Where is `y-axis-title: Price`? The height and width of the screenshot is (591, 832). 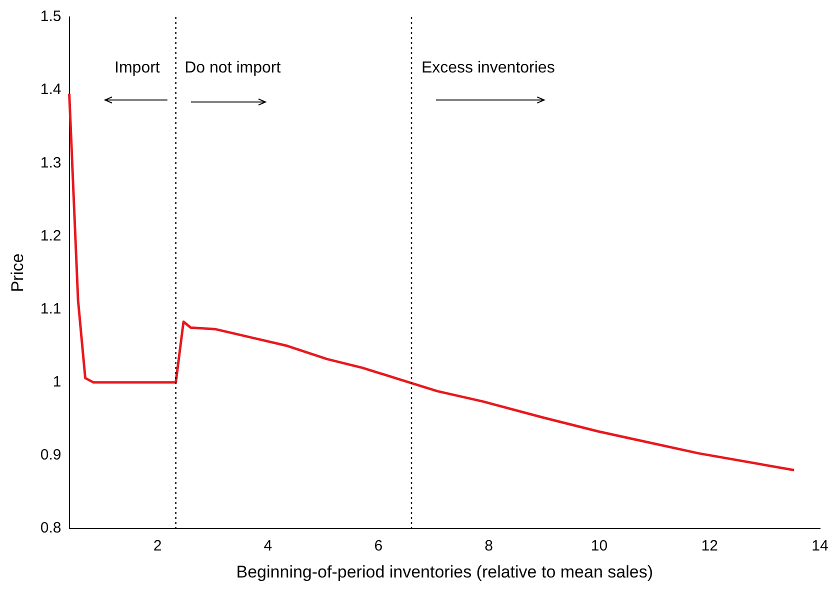 y-axis-title: Price is located at coordinates (17, 272).